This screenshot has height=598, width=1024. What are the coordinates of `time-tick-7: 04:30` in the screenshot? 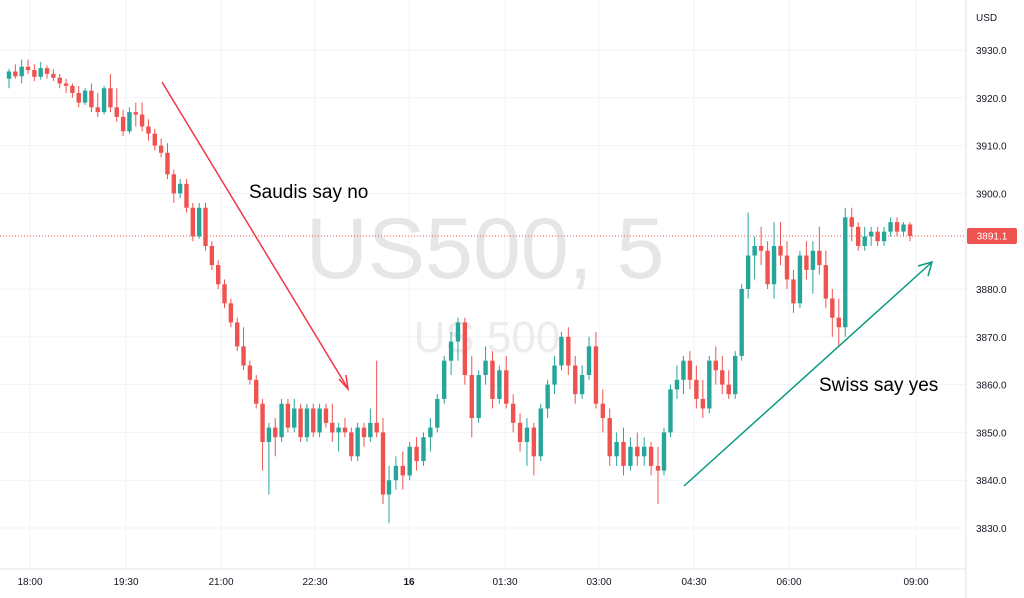 It's located at (693, 582).